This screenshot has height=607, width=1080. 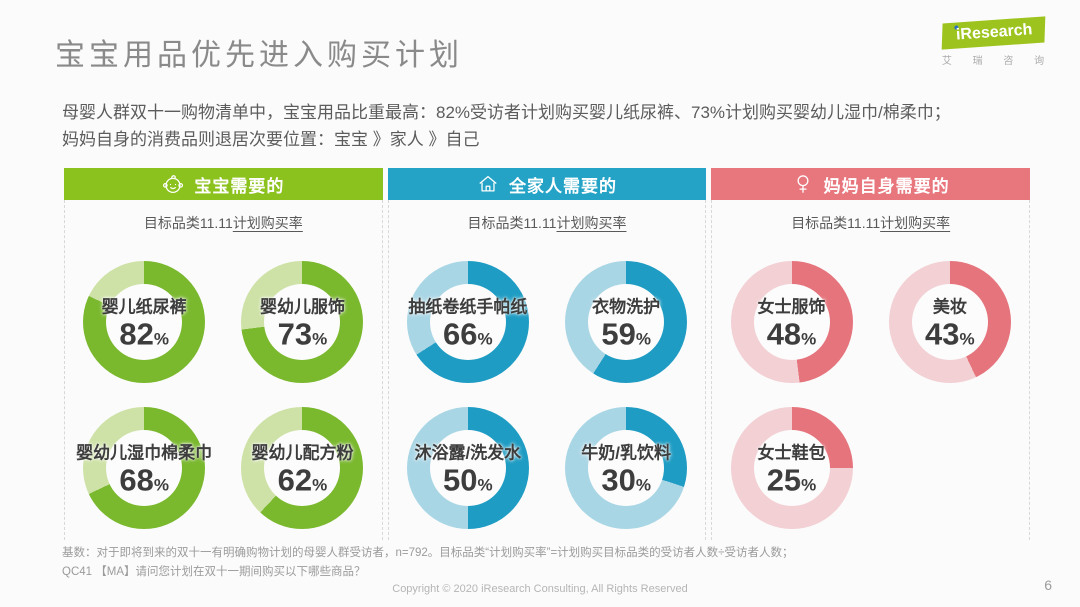 I want to click on donut-category: 抽纸卷纸手帕纸, so click(x=468, y=307).